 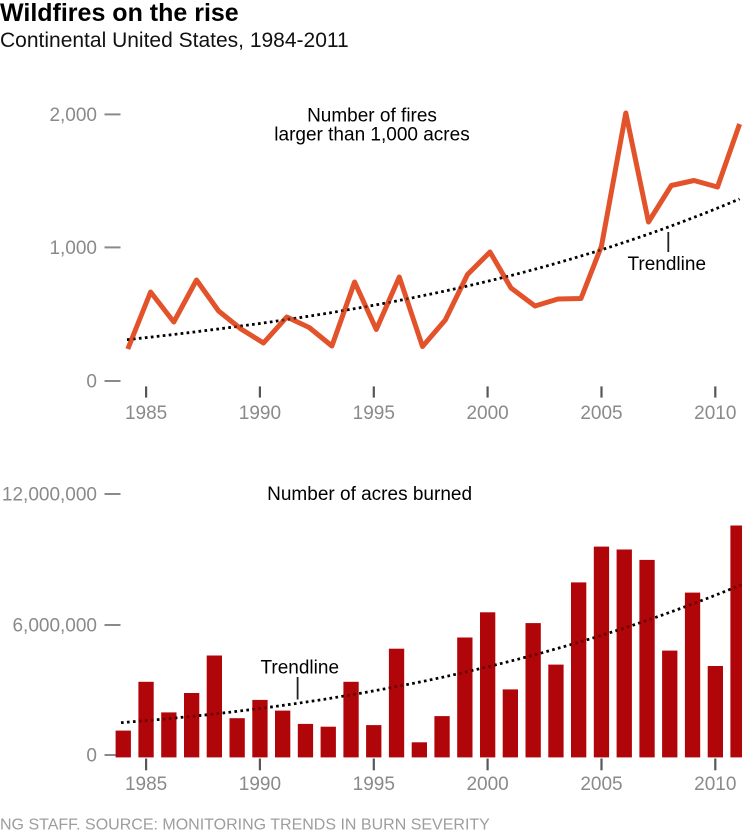 What do you see at coordinates (371, 134) in the screenshot?
I see `svg-text: larger than 1,000 acres` at bounding box center [371, 134].